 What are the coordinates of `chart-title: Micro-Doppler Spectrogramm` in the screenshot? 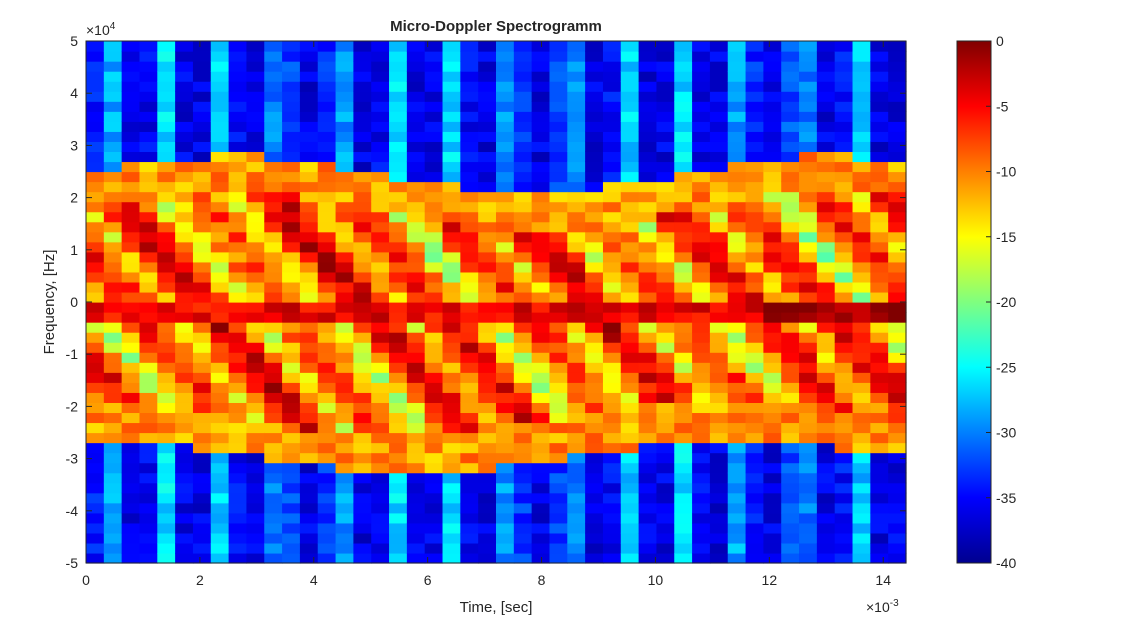 It's located at (496, 26).